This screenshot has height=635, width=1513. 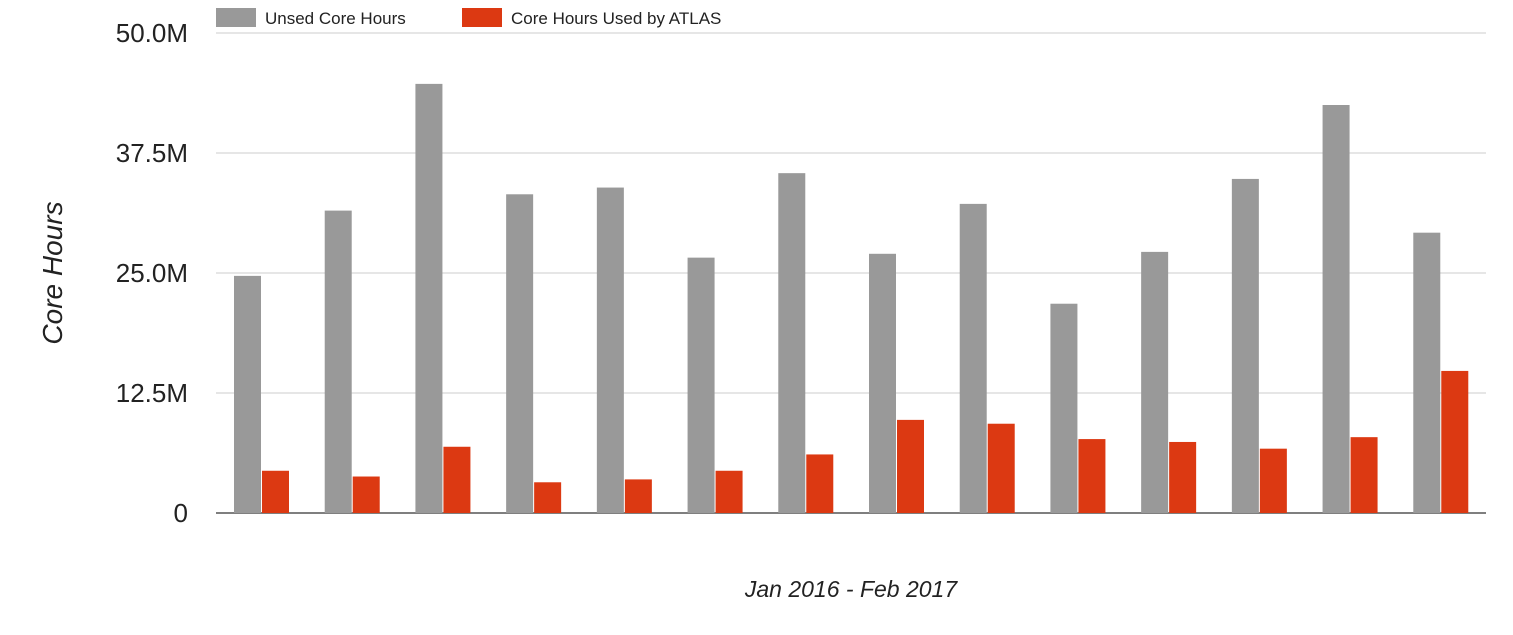 I want to click on y-tick-label: 25.0M, so click(x=152, y=273).